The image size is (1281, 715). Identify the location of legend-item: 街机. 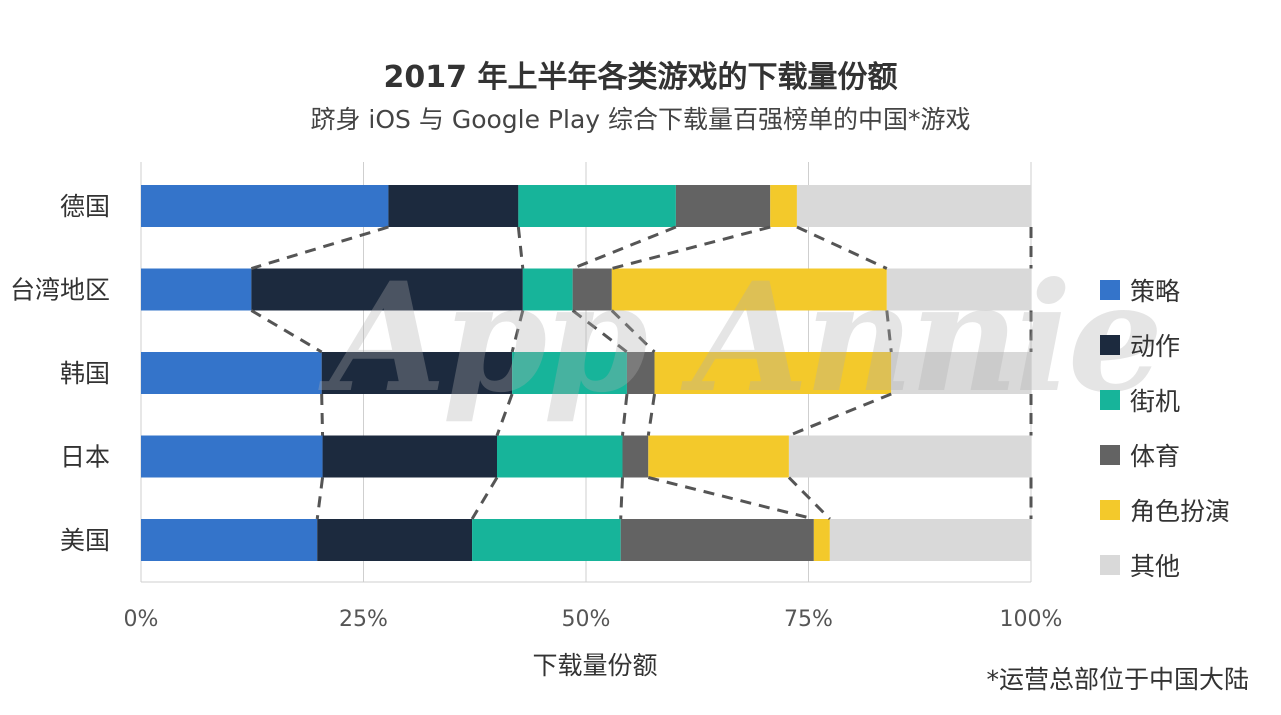
(1165, 399).